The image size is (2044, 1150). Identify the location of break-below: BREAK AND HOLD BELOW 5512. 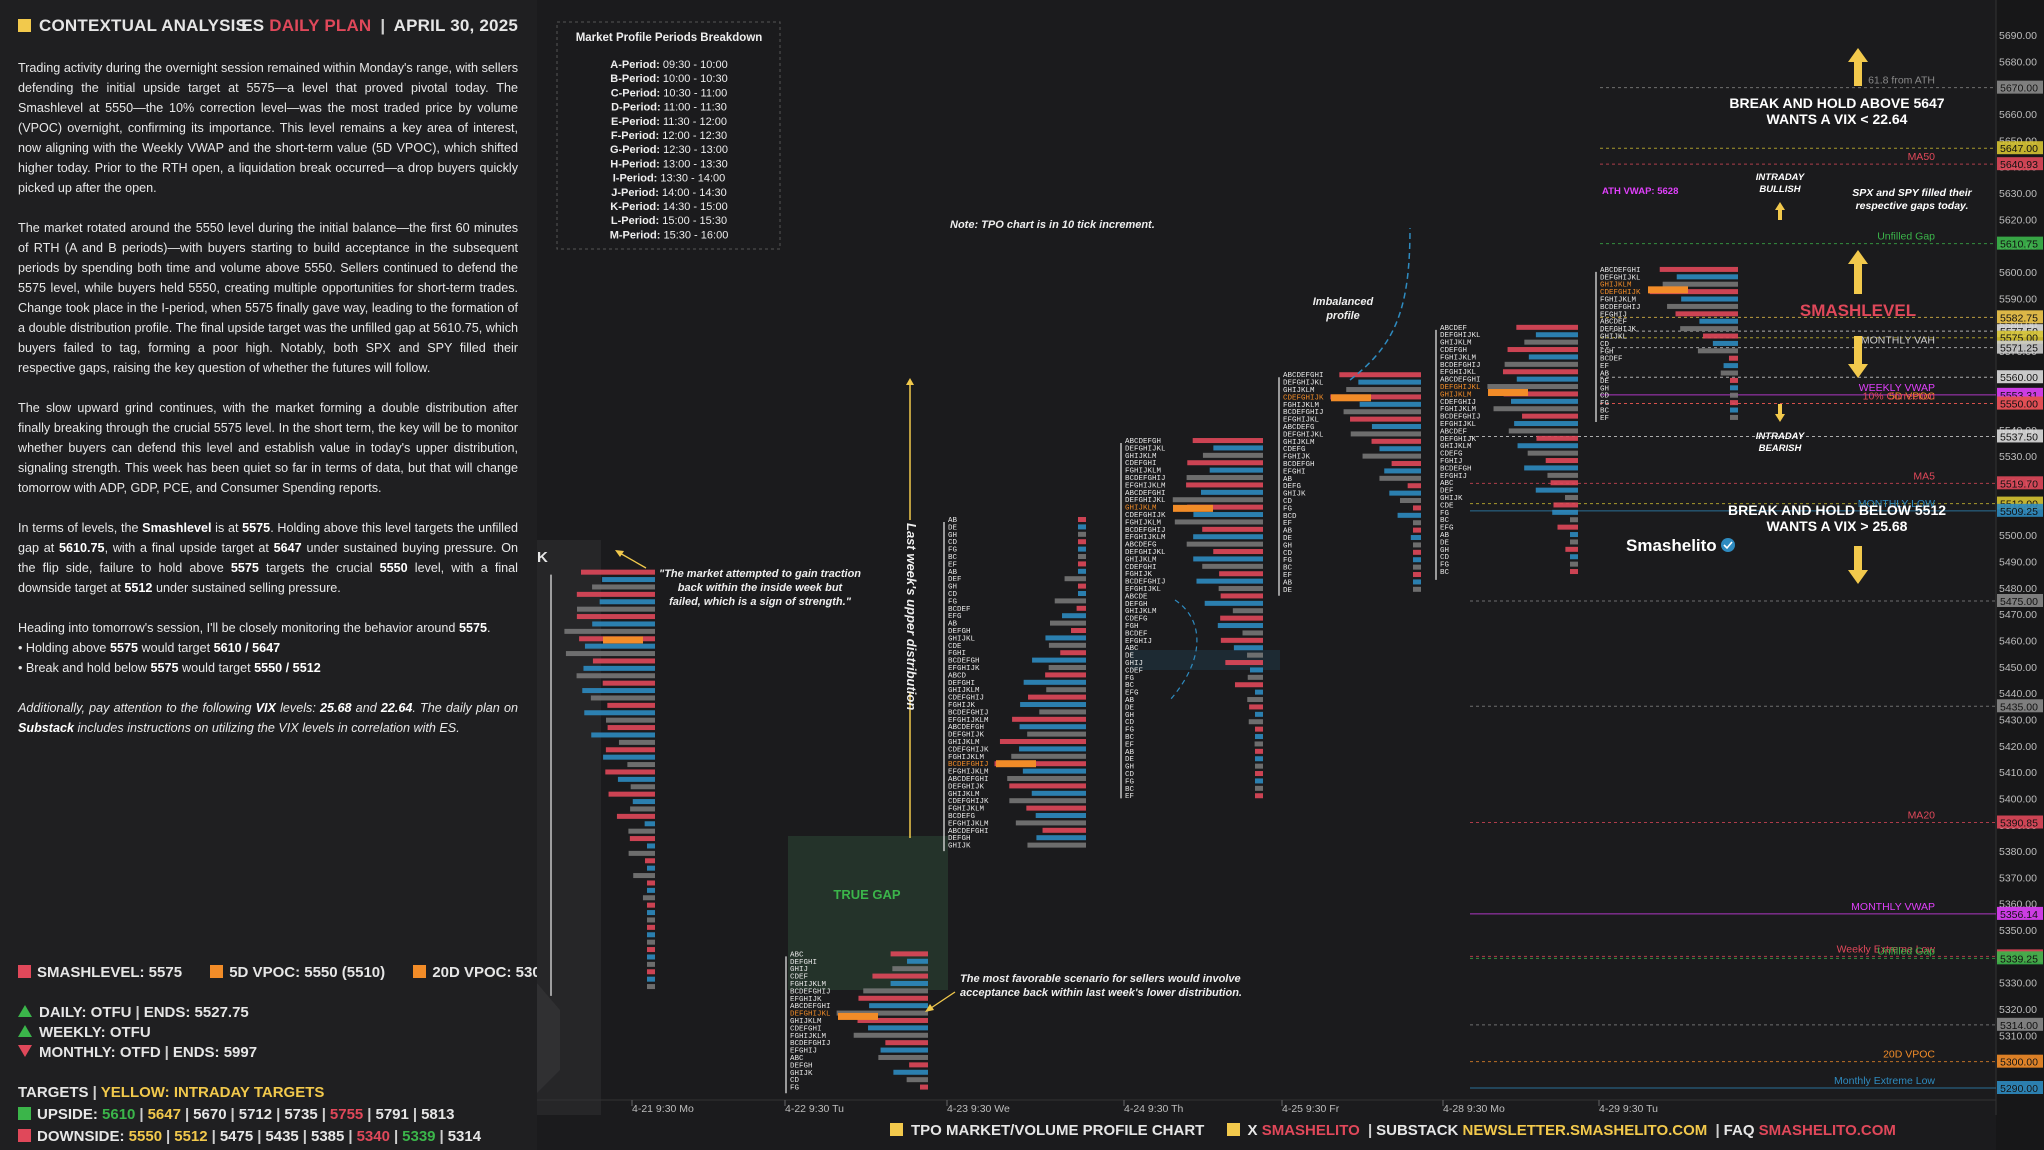
(1837, 510).